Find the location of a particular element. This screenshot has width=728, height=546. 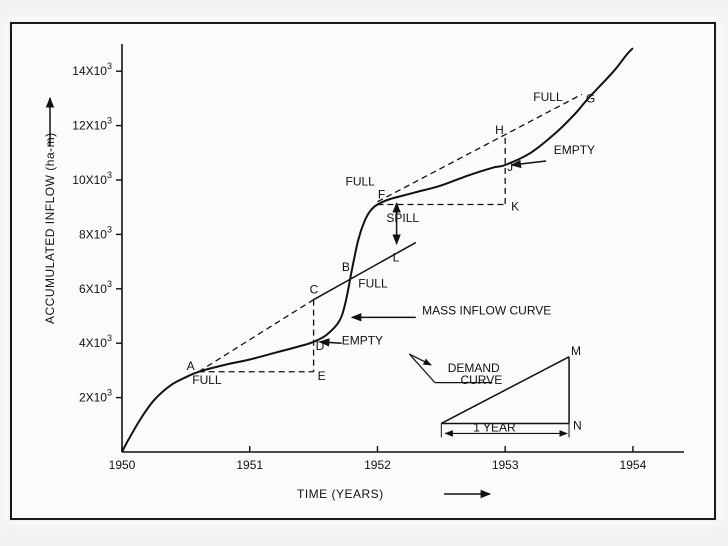

annotation-label: CURVE is located at coordinates (481, 380).